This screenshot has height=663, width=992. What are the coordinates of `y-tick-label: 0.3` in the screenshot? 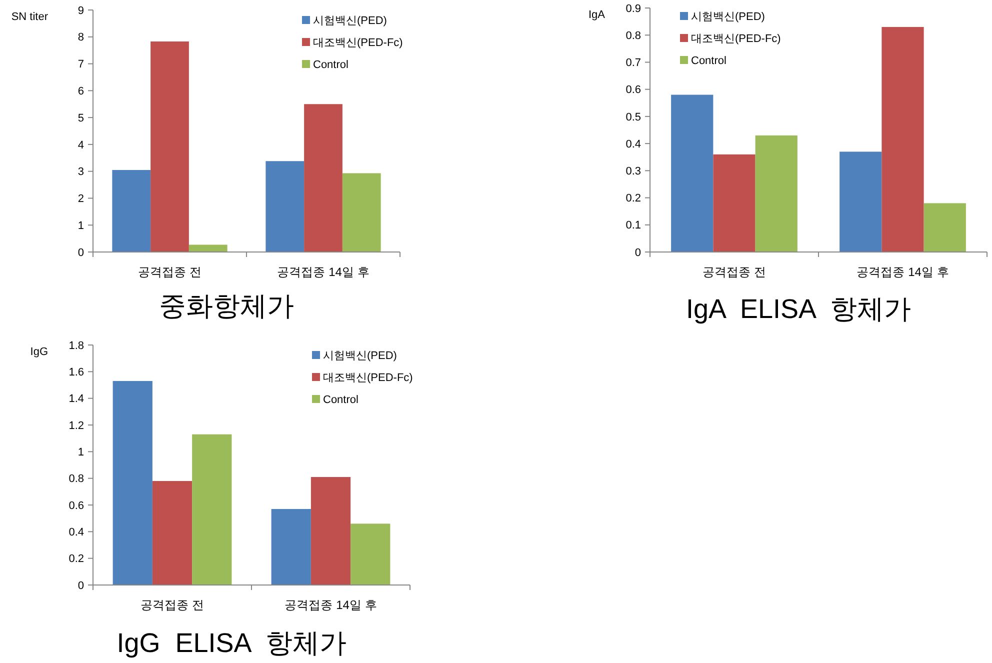 It's located at (633, 172).